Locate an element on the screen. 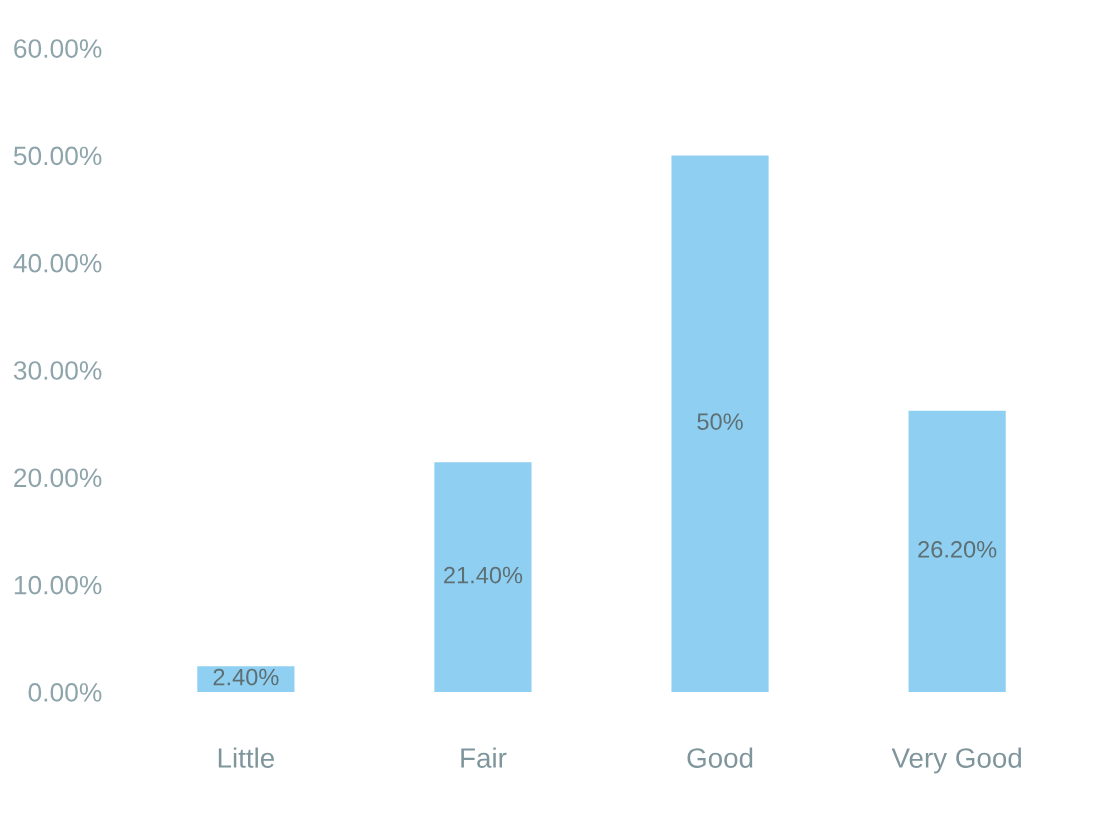  y-tick-label: 10.00% is located at coordinates (58, 585).